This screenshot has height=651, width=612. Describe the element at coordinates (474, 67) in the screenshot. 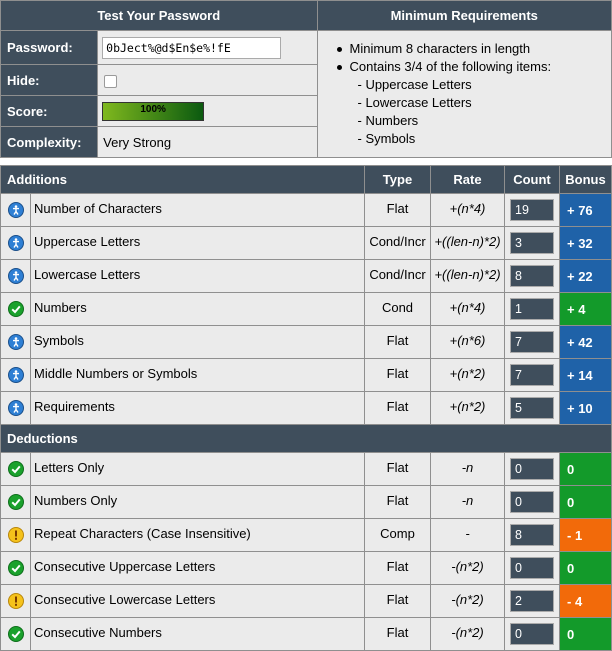

I see `requirement-item: Contains 3/4 of the following items:` at that location.